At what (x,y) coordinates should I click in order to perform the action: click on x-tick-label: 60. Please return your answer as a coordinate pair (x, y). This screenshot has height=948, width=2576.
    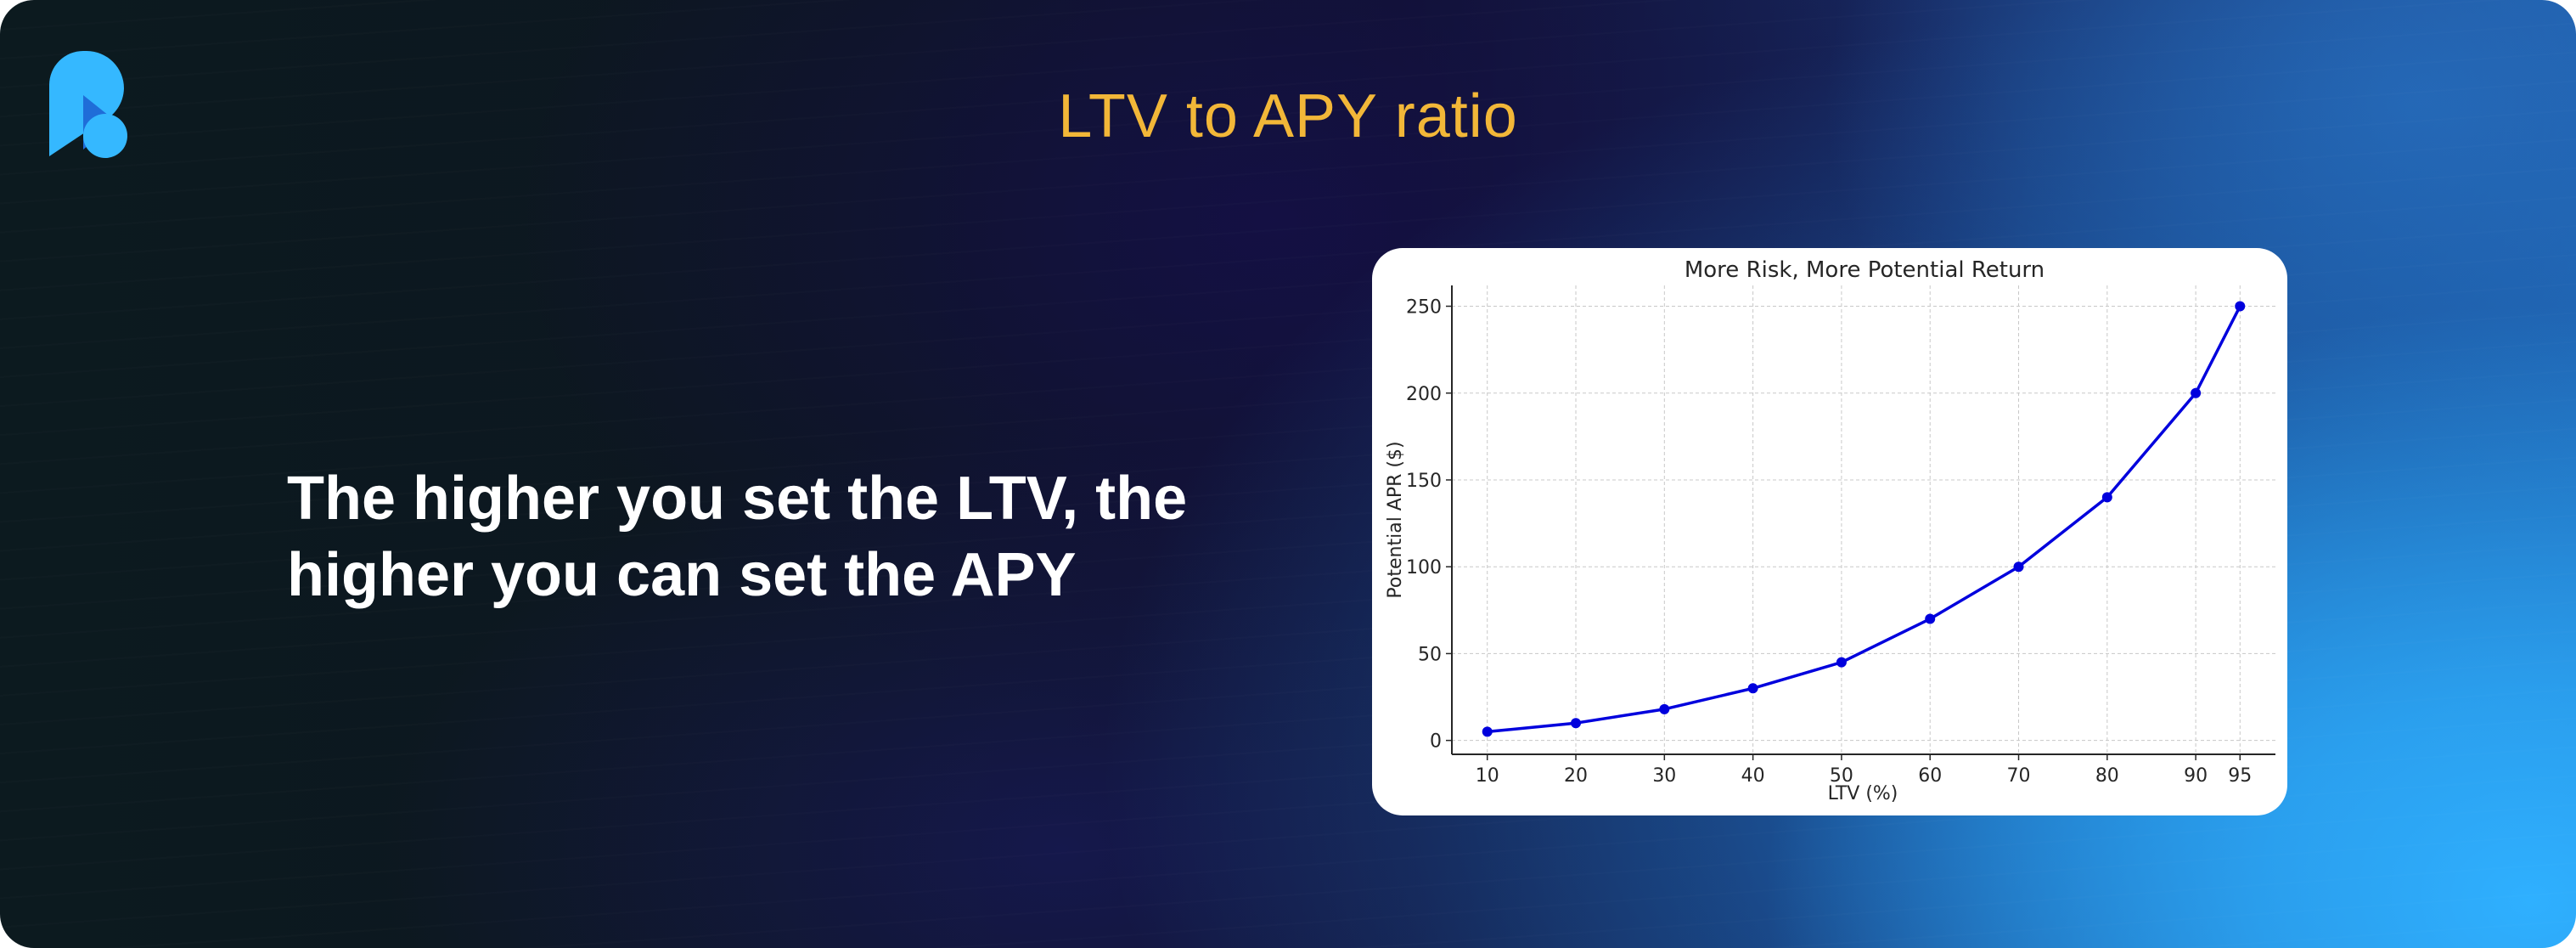
    Looking at the image, I should click on (1930, 776).